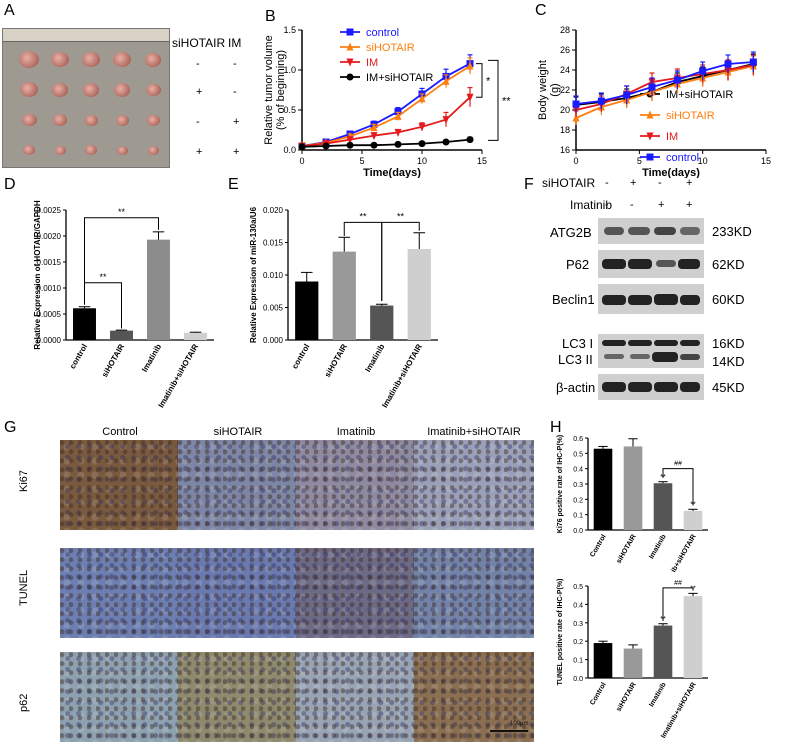  I want to click on legend-label: control, so click(682, 158).